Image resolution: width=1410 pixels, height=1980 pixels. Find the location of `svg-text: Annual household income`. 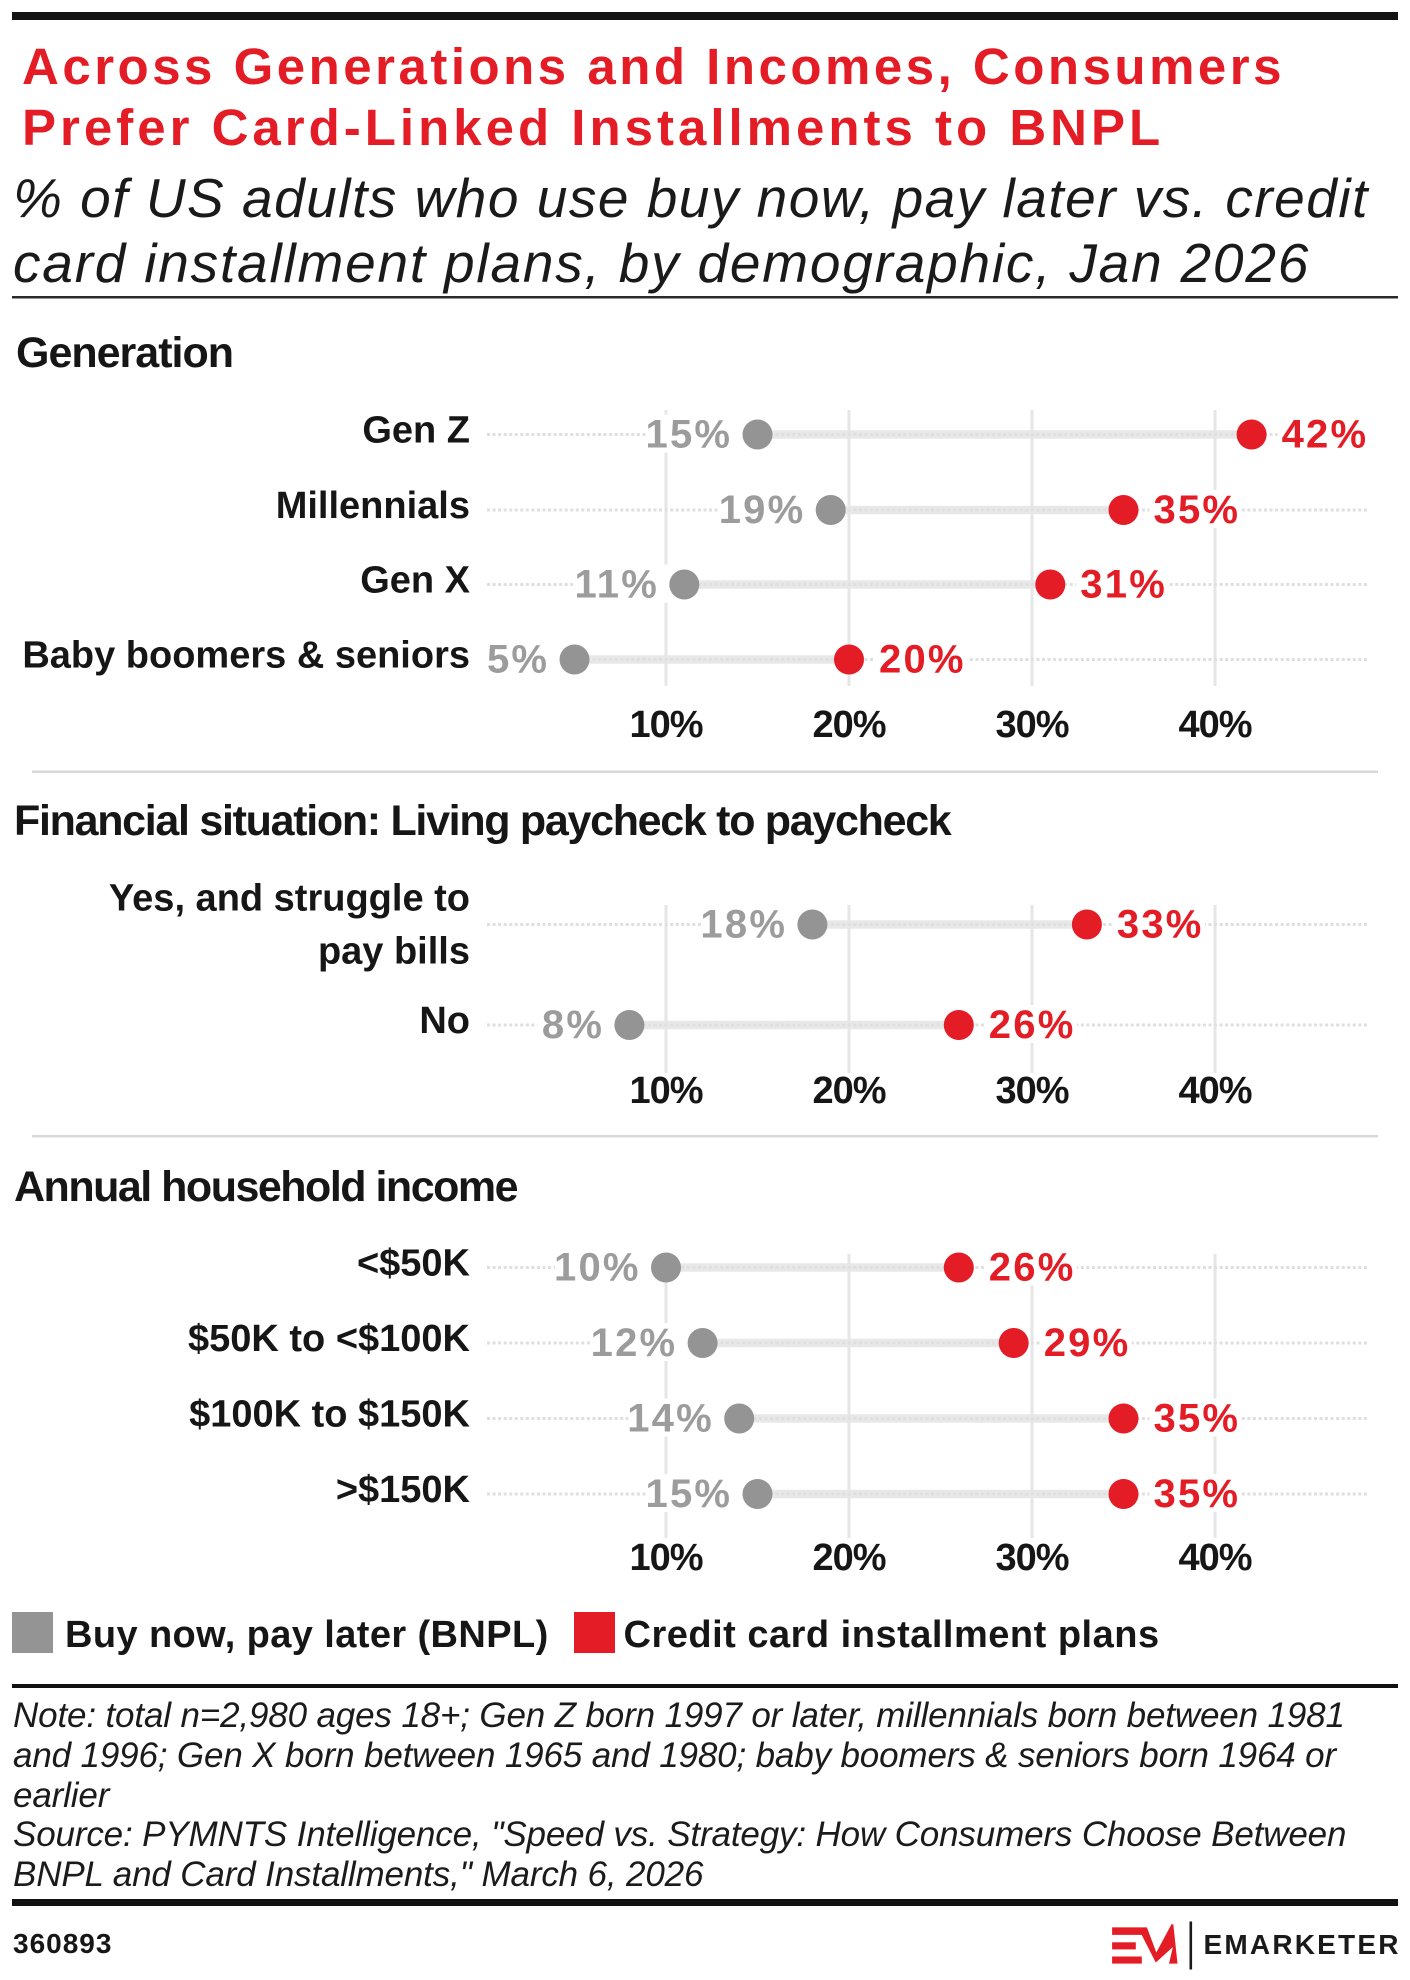

svg-text: Annual household income is located at coordinates (266, 1187).